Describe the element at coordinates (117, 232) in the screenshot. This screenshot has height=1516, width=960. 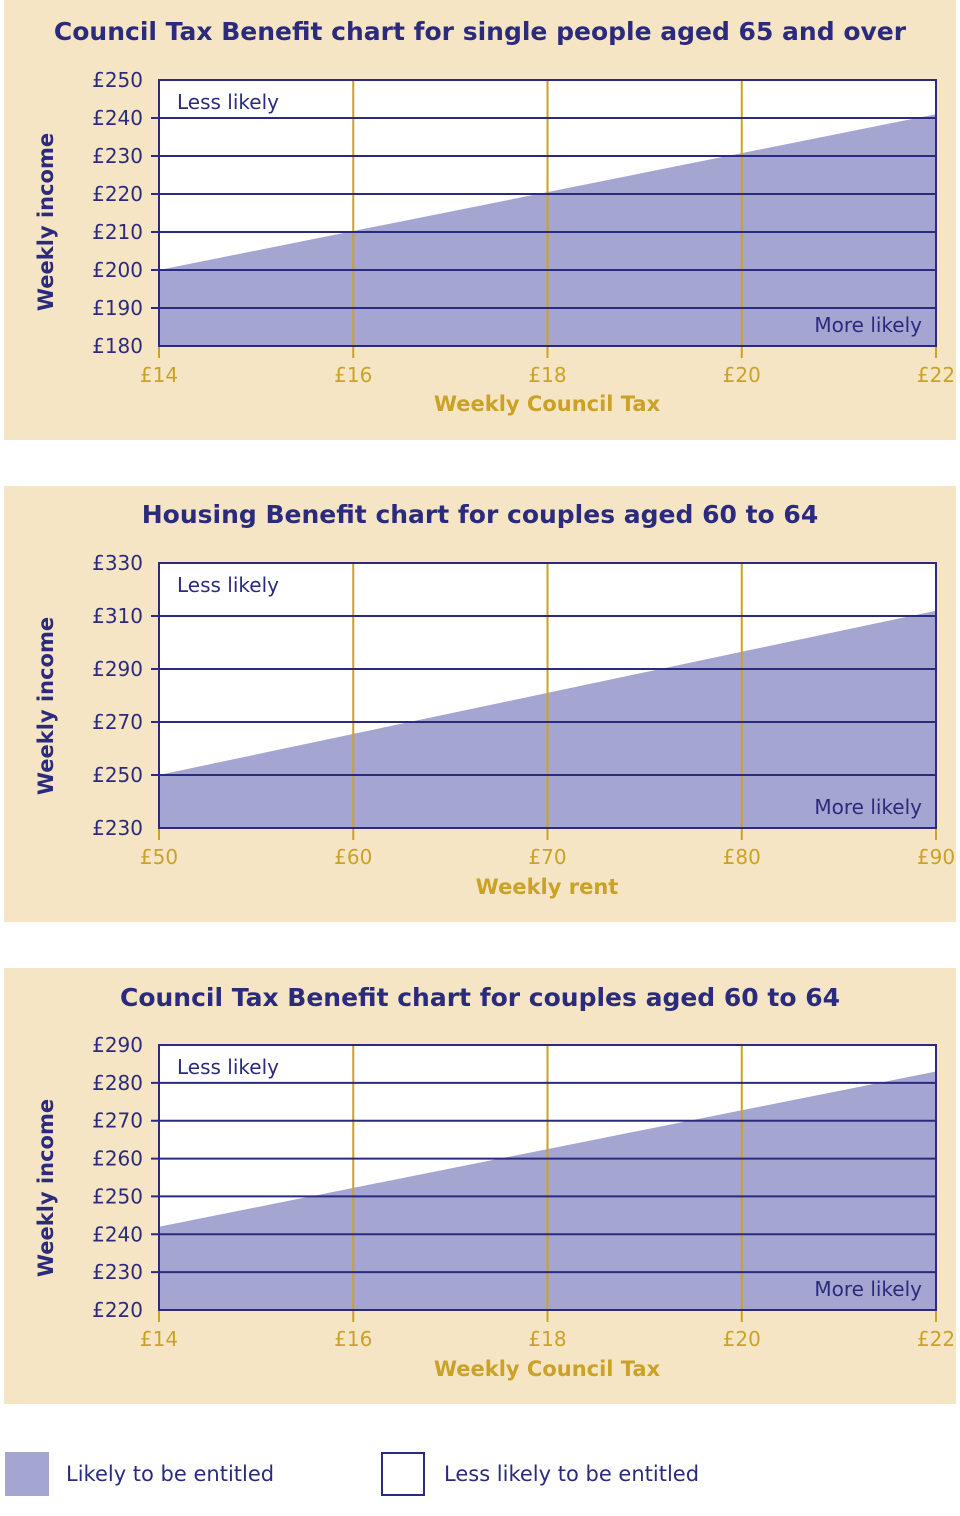
I see `y-tick-label: £210` at that location.